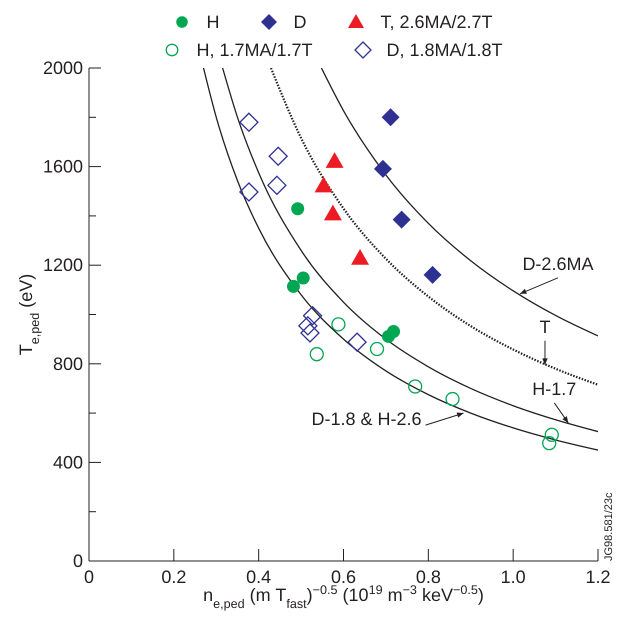 The width and height of the screenshot is (625, 621). Describe the element at coordinates (213, 22) in the screenshot. I see `legend-label: H` at that location.